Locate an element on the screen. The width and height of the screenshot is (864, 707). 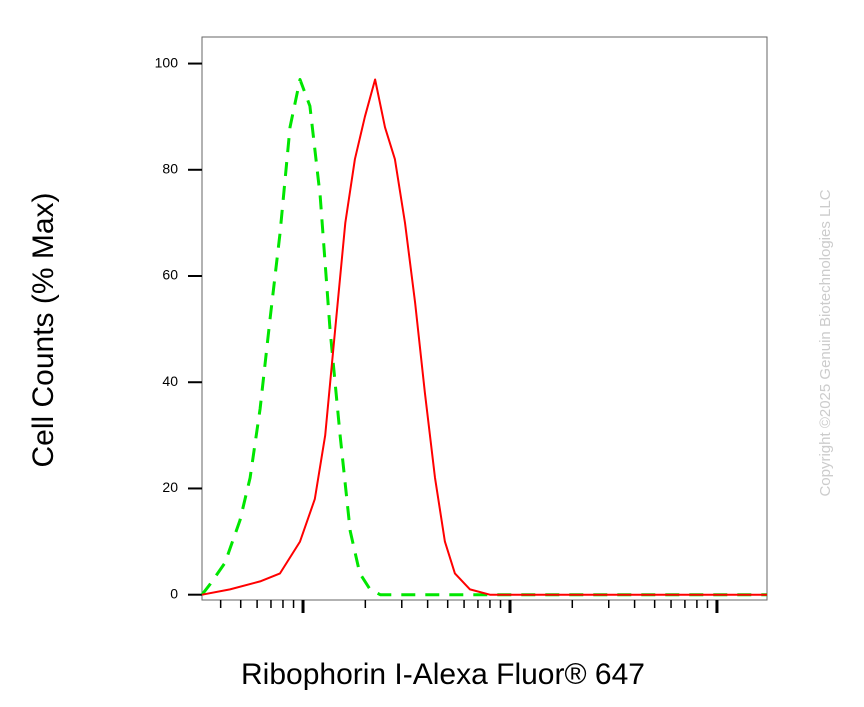
x-axis-label: Ribophorin I-Alexa Fluor® 647 is located at coordinates (443, 674).